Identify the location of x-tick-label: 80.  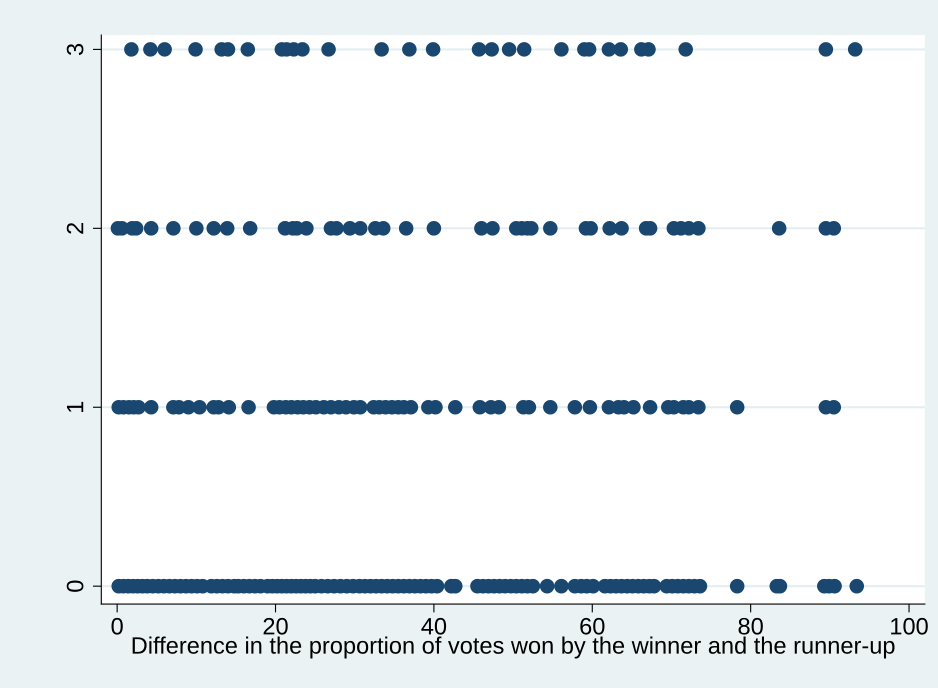
(750, 626).